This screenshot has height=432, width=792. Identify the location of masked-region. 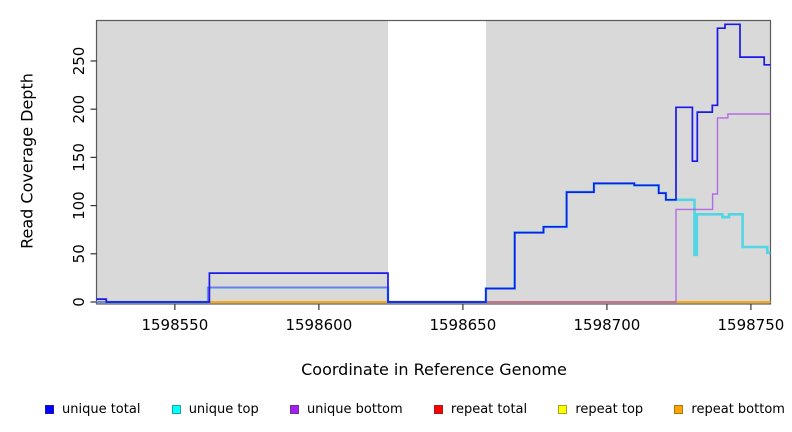
(436, 161).